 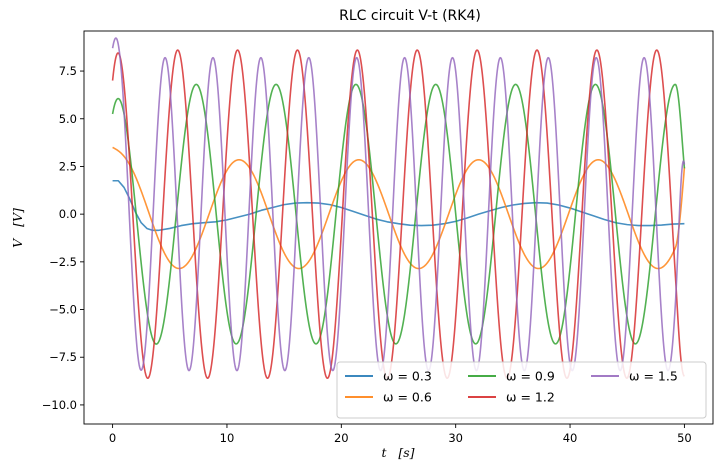 What do you see at coordinates (530, 397) in the screenshot?
I see `legend-label-3: ω = 1.2` at bounding box center [530, 397].